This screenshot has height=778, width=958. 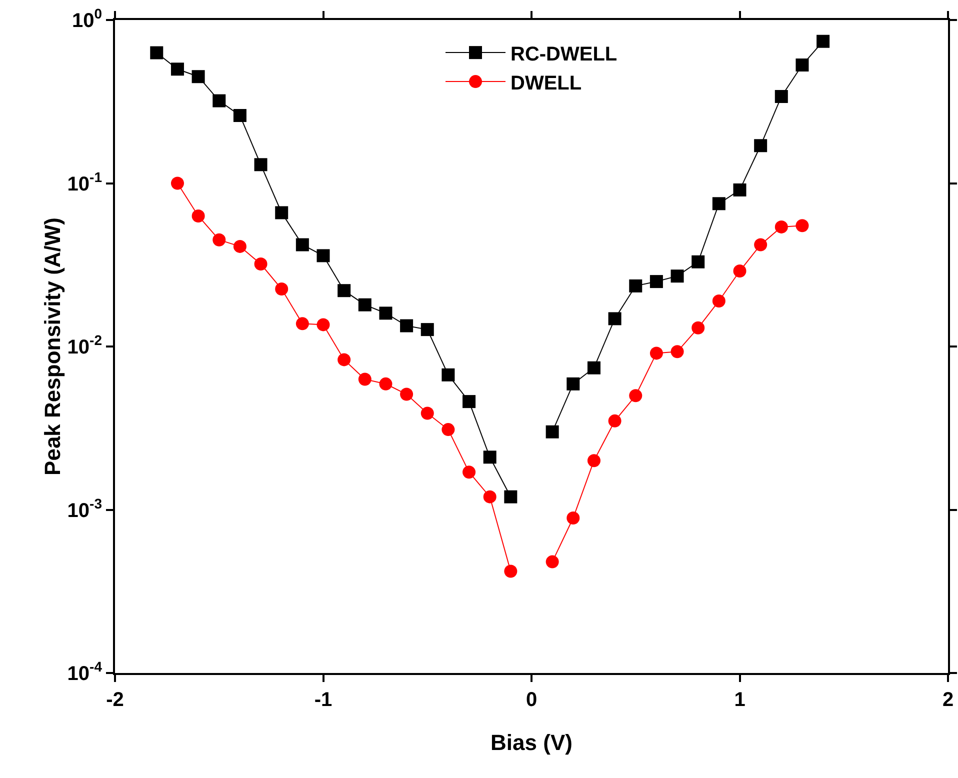 What do you see at coordinates (532, 700) in the screenshot?
I see `x-tick-label: 0` at bounding box center [532, 700].